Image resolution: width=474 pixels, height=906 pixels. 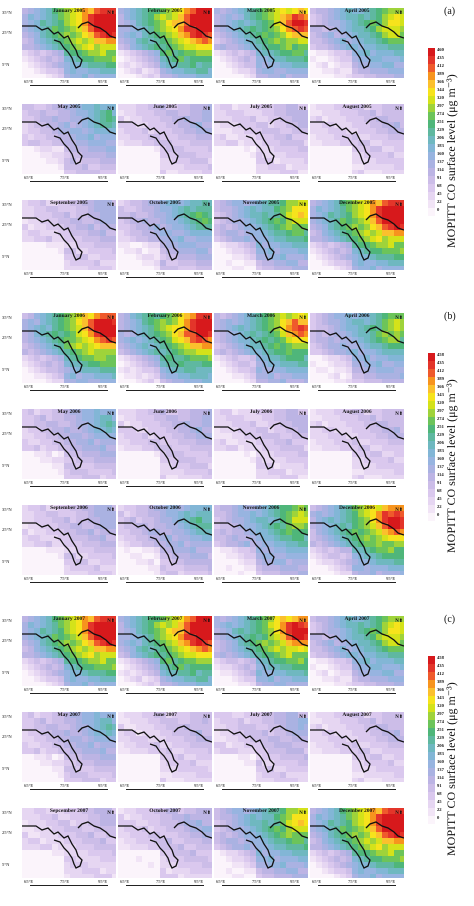 I want to click on legend-value: 435, so click(x=440, y=57).